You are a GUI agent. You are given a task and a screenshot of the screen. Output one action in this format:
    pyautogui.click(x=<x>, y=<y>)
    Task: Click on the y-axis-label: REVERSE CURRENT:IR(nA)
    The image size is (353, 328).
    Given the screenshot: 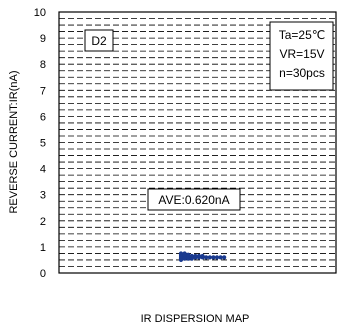 What is the action you would take?
    pyautogui.click(x=14, y=141)
    